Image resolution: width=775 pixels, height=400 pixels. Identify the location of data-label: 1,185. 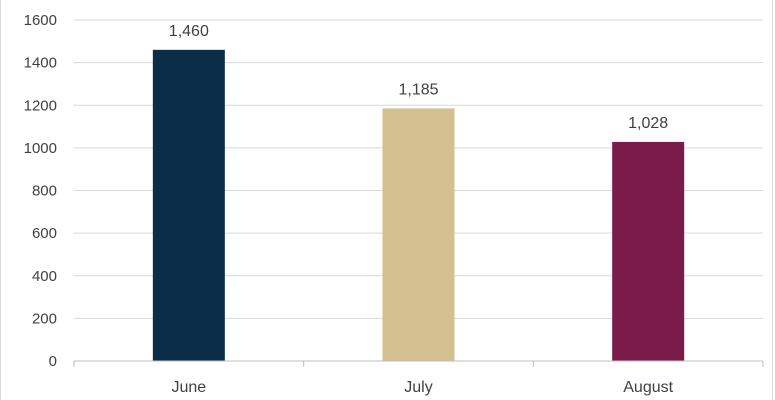
(418, 89).